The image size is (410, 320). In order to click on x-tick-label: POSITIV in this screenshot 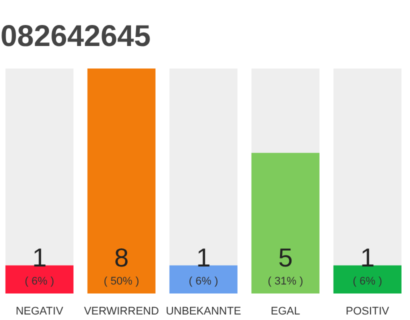, I will do `click(368, 312)`.